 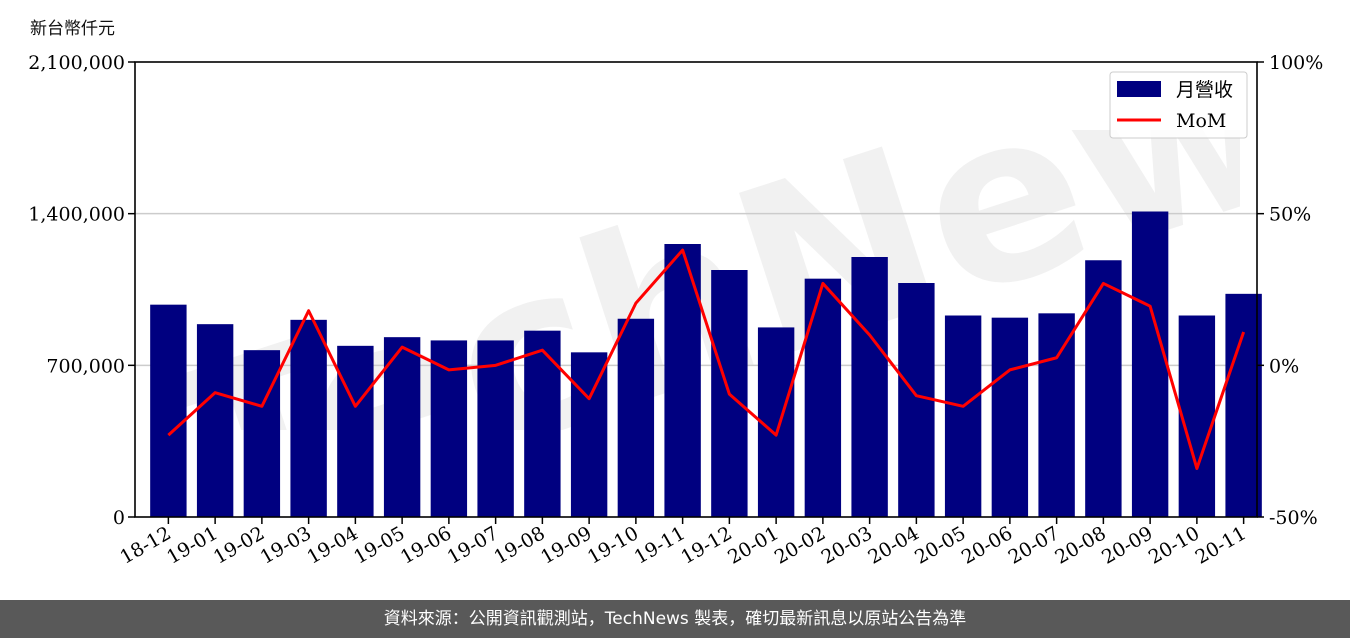 What do you see at coordinates (72, 29) in the screenshot?
I see `y-axis-unit-label: 新台幣仟元` at bounding box center [72, 29].